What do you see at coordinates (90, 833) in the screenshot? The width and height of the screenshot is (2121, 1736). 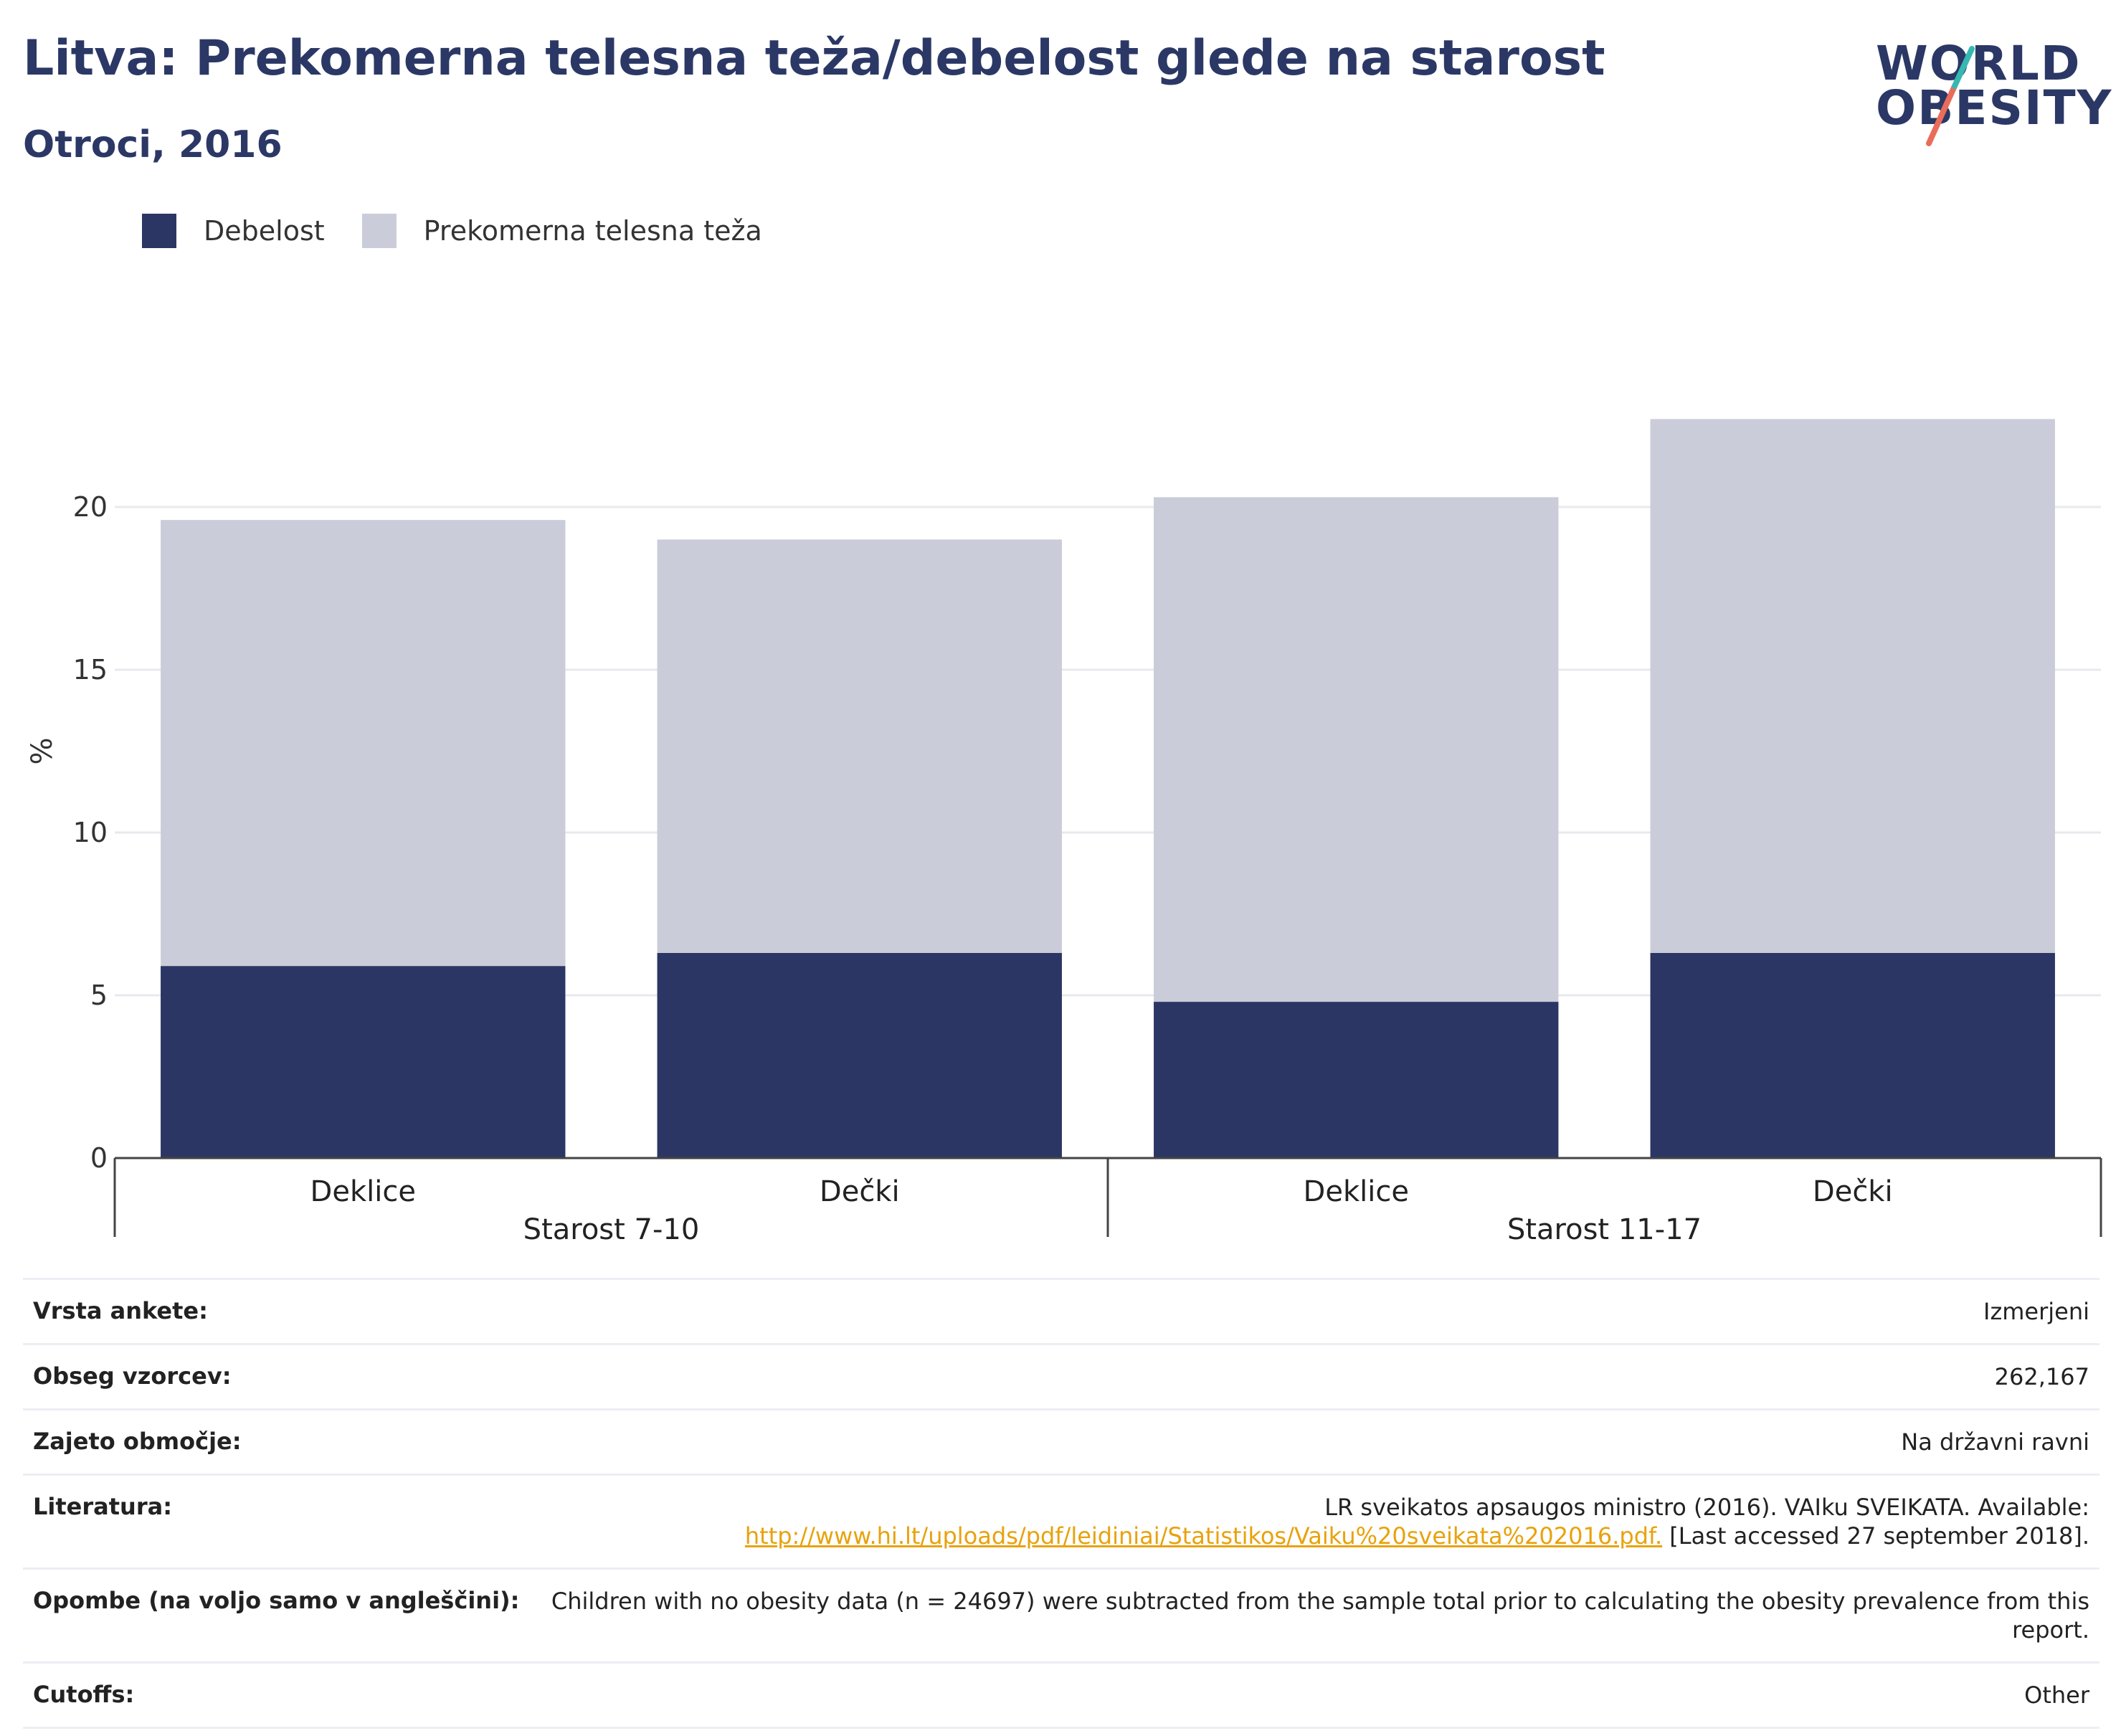 I see `y-tick-label: 10` at bounding box center [90, 833].